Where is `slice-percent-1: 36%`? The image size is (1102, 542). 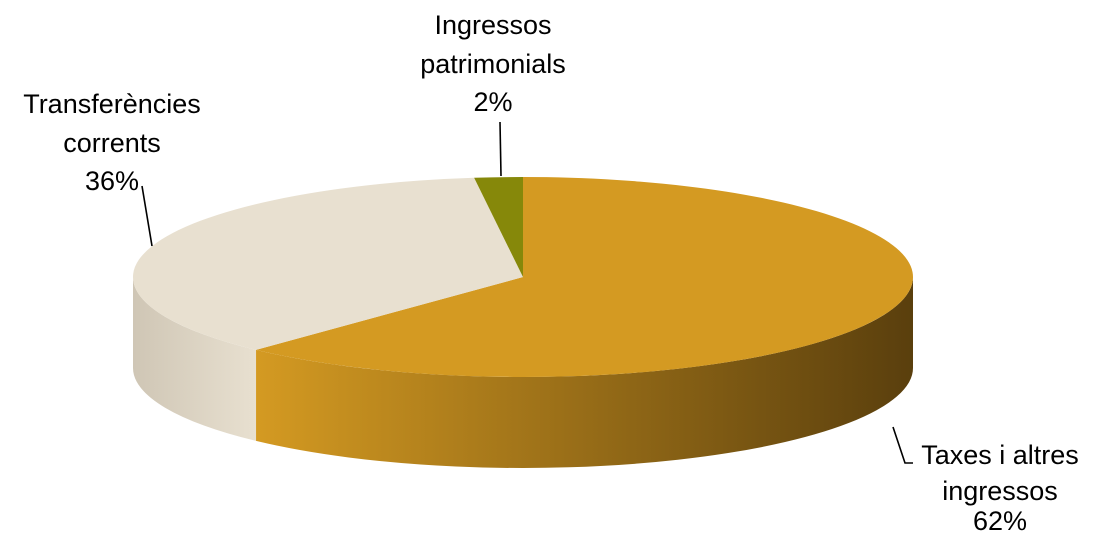 slice-percent-1: 36% is located at coordinates (112, 181).